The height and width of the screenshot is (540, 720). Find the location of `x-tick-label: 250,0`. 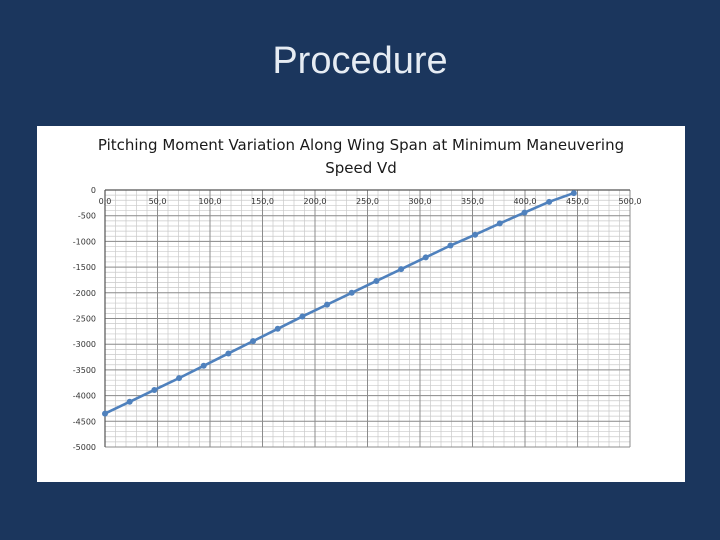

x-tick-label: 250,0 is located at coordinates (367, 201).